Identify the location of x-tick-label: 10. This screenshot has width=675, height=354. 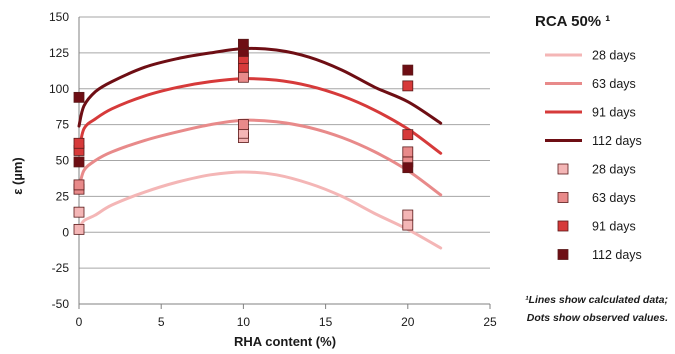
(244, 322).